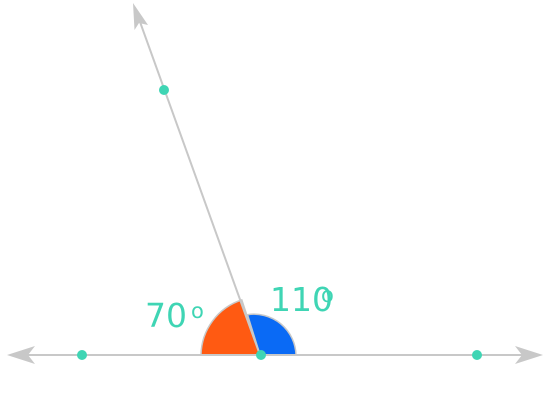 Image resolution: width=552 pixels, height=406 pixels. What do you see at coordinates (301, 299) in the screenshot?
I see `angle-label-110: 110` at bounding box center [301, 299].